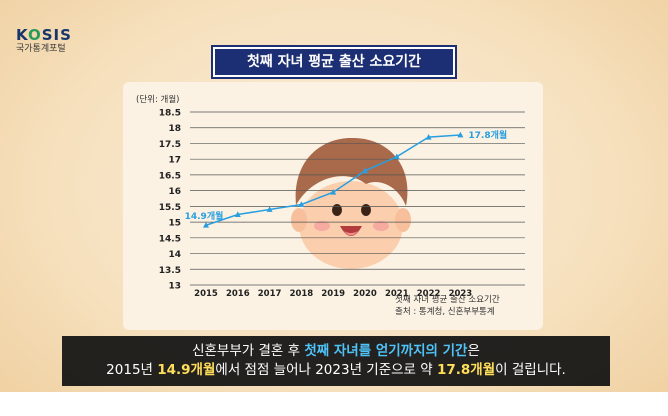  I want to click on source-note: 첫째 자녀 평균 출산 소요기간 출처 : 통계청, 신혼부부통계, so click(465, 306).